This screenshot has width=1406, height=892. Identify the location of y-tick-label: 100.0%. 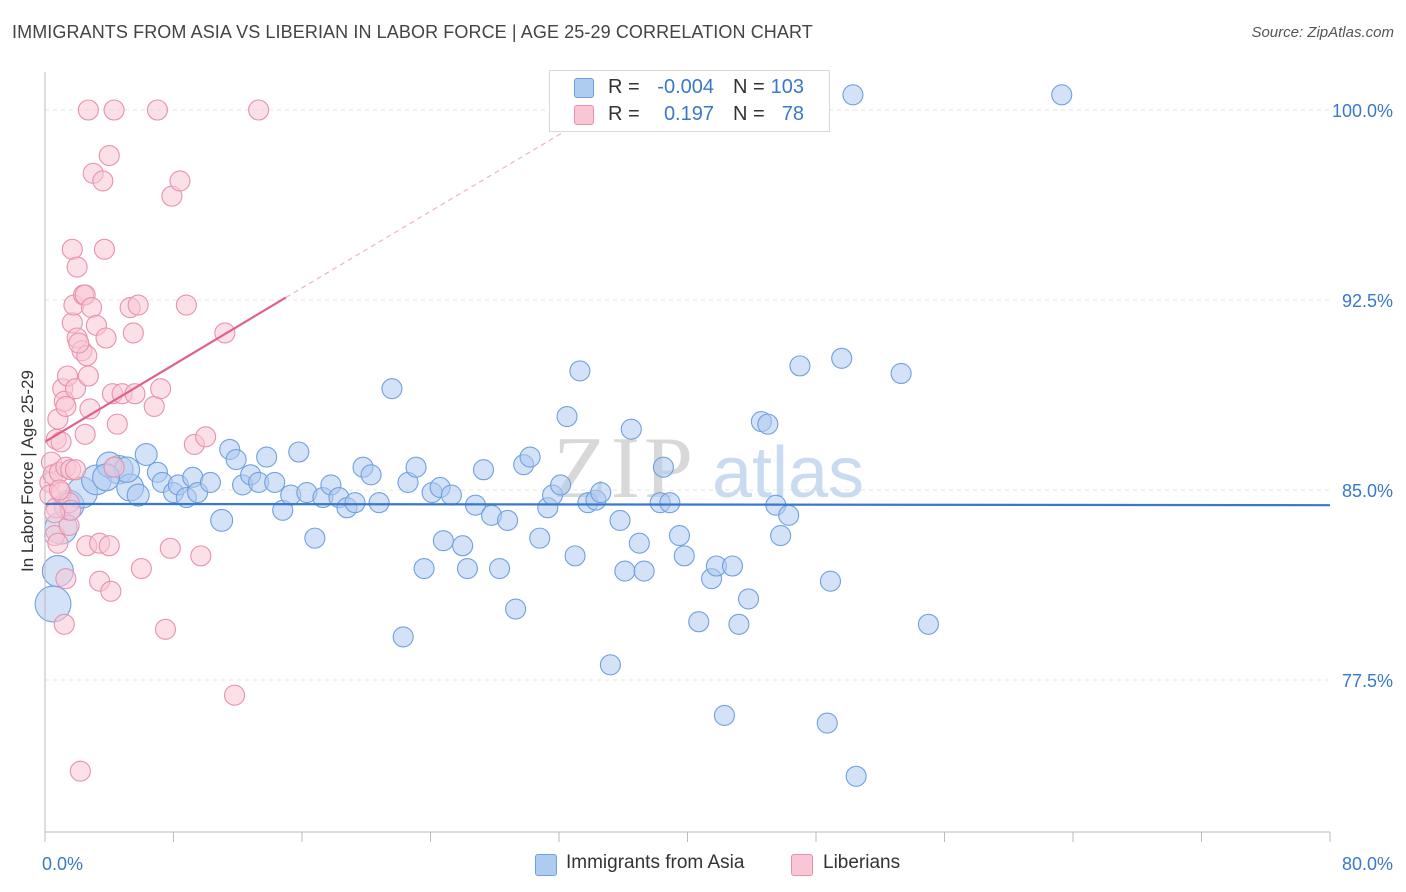
(1362, 111).